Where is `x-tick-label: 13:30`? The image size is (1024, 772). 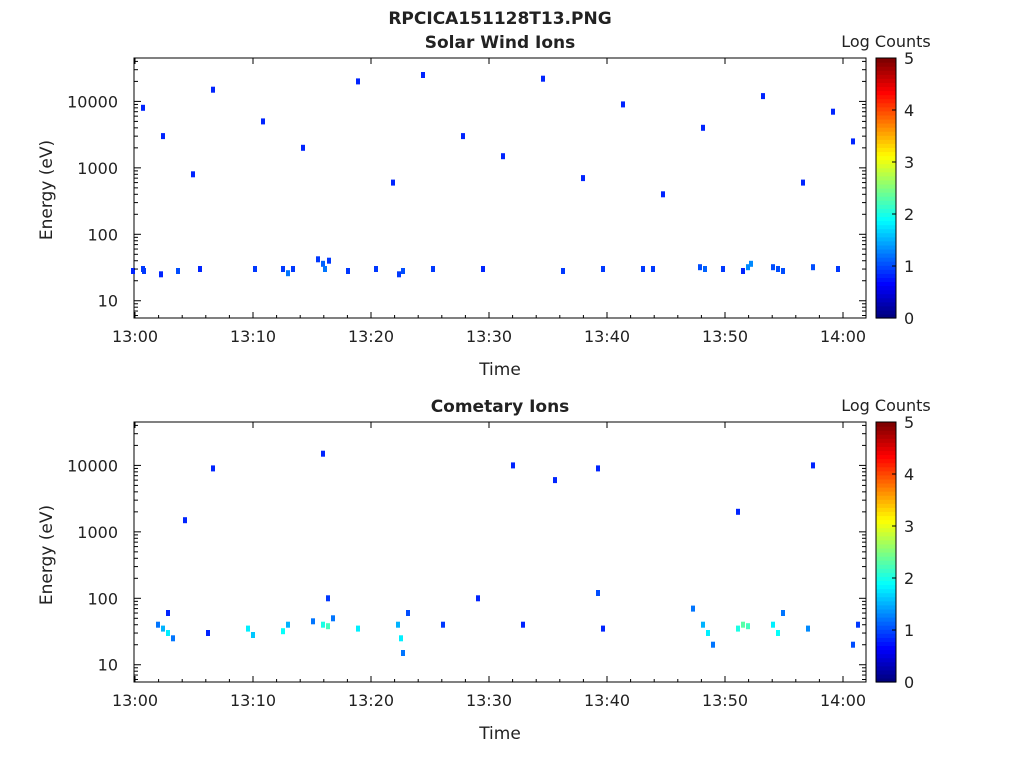
x-tick-label: 13:30 is located at coordinates (489, 700).